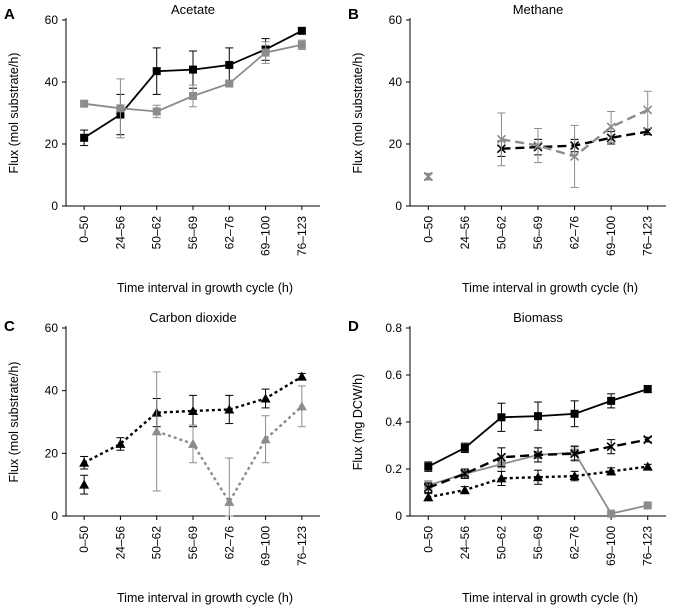  What do you see at coordinates (393, 422) in the screenshot?
I see `y-tick-label: 0.4` at bounding box center [393, 422].